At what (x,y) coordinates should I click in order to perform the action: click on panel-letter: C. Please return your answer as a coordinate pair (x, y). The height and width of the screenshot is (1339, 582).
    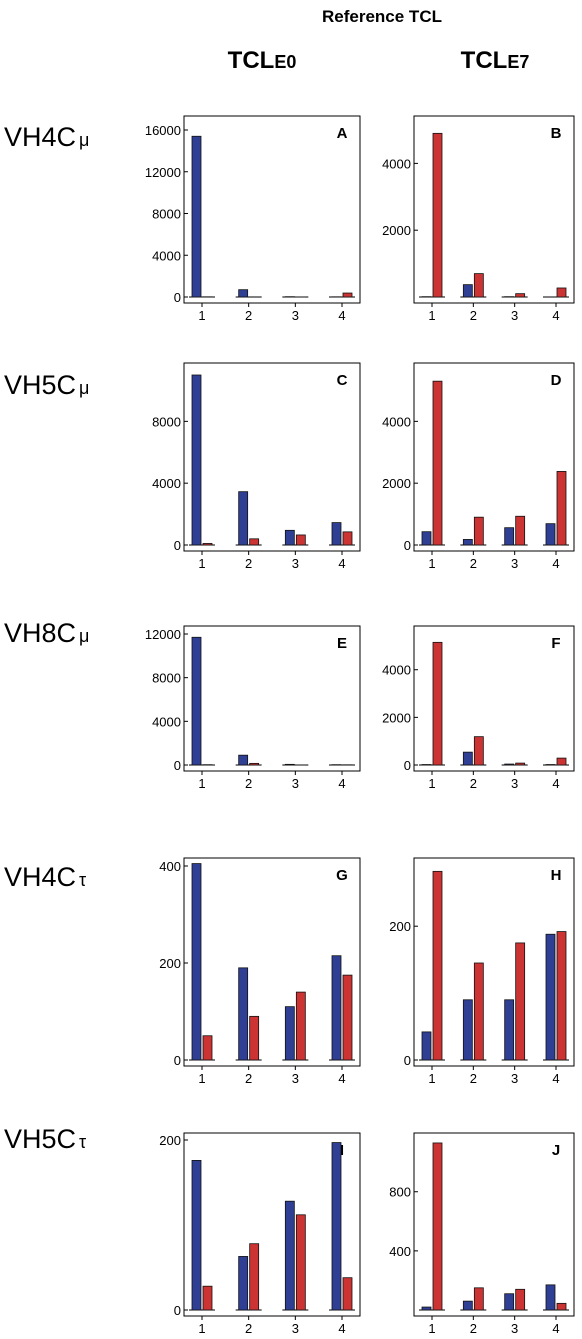
    Looking at the image, I should click on (342, 380).